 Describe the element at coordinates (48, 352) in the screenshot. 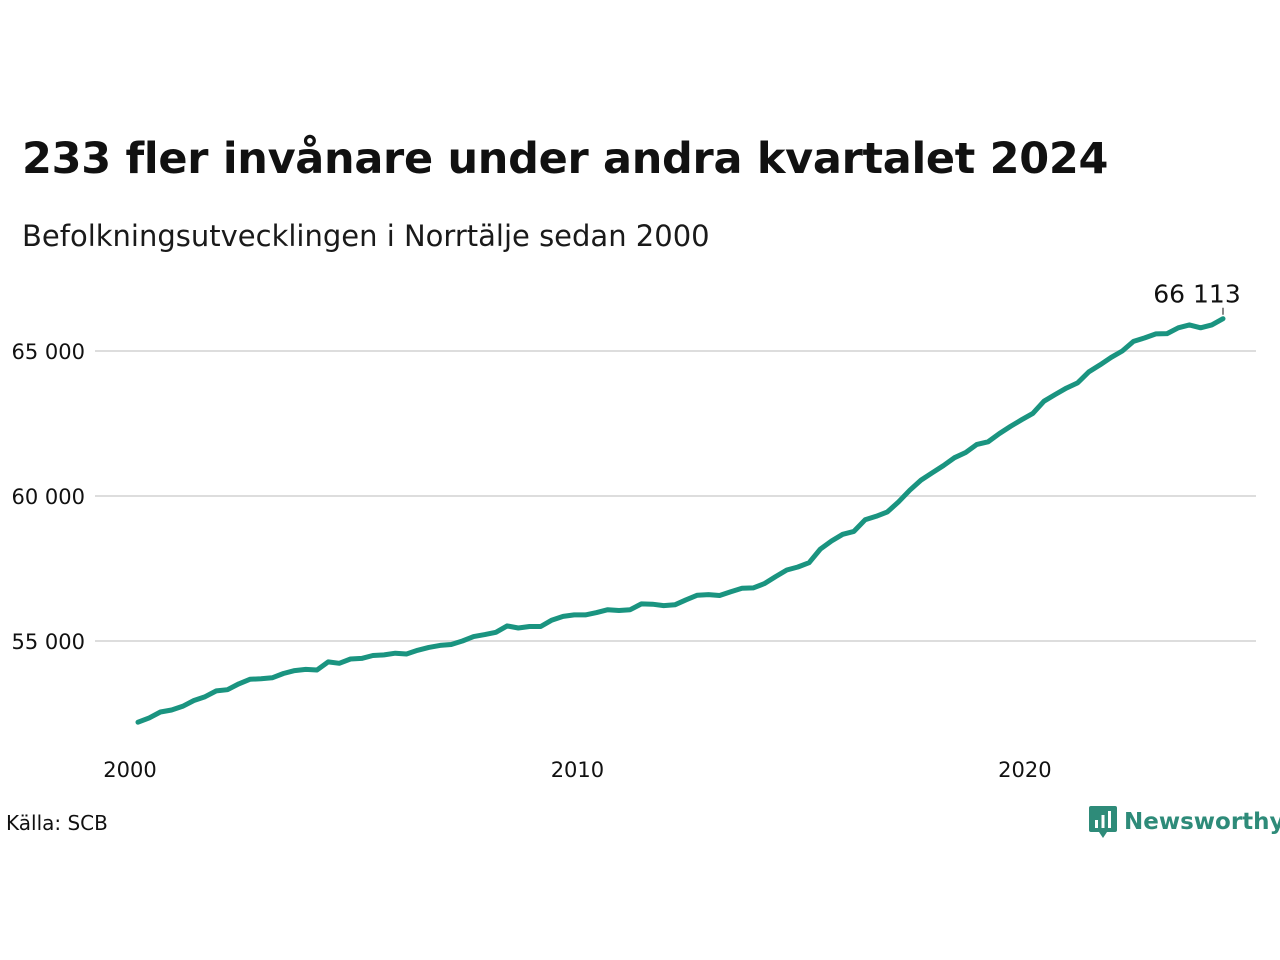

I see `y-tick-label: 65 000` at that location.